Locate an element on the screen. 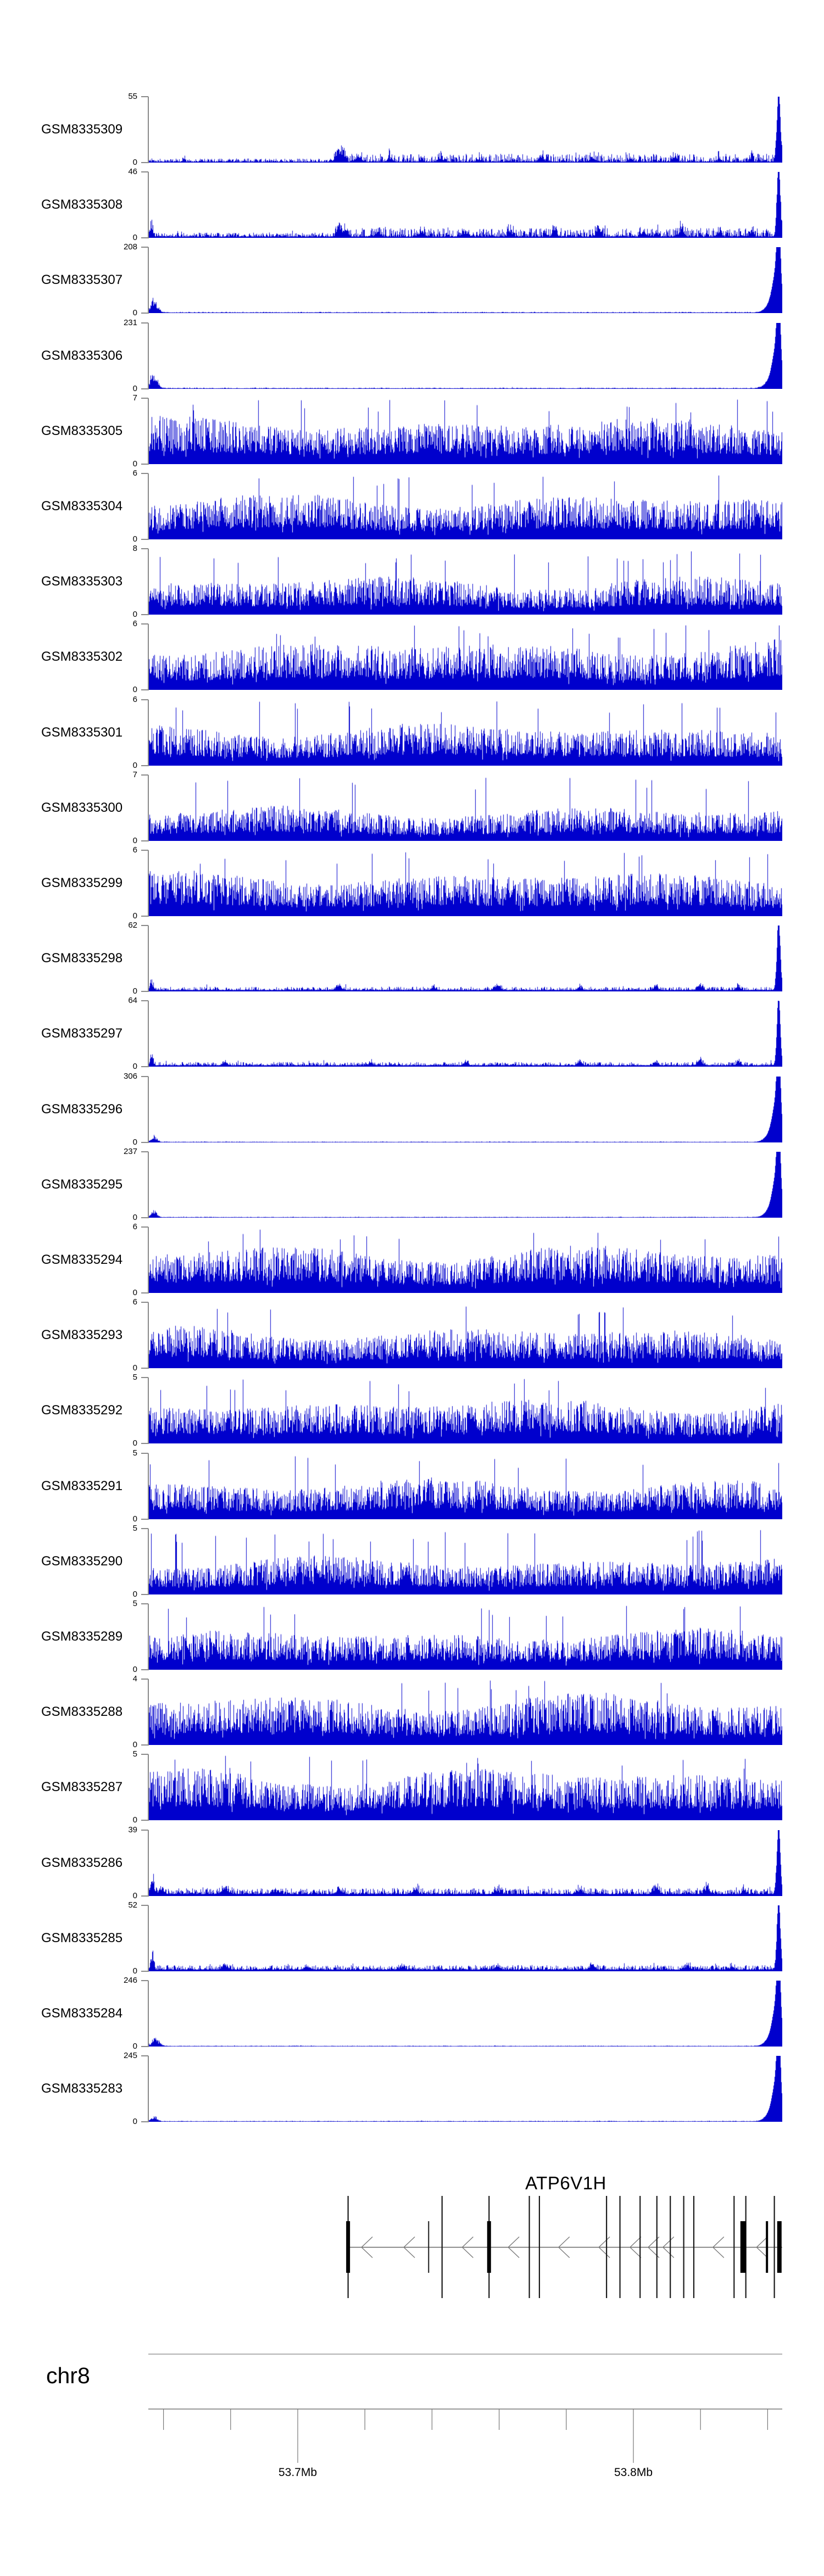 This screenshot has height=2576, width=824. coverage-track: GSM8335291 5 0 is located at coordinates (412, 1486).